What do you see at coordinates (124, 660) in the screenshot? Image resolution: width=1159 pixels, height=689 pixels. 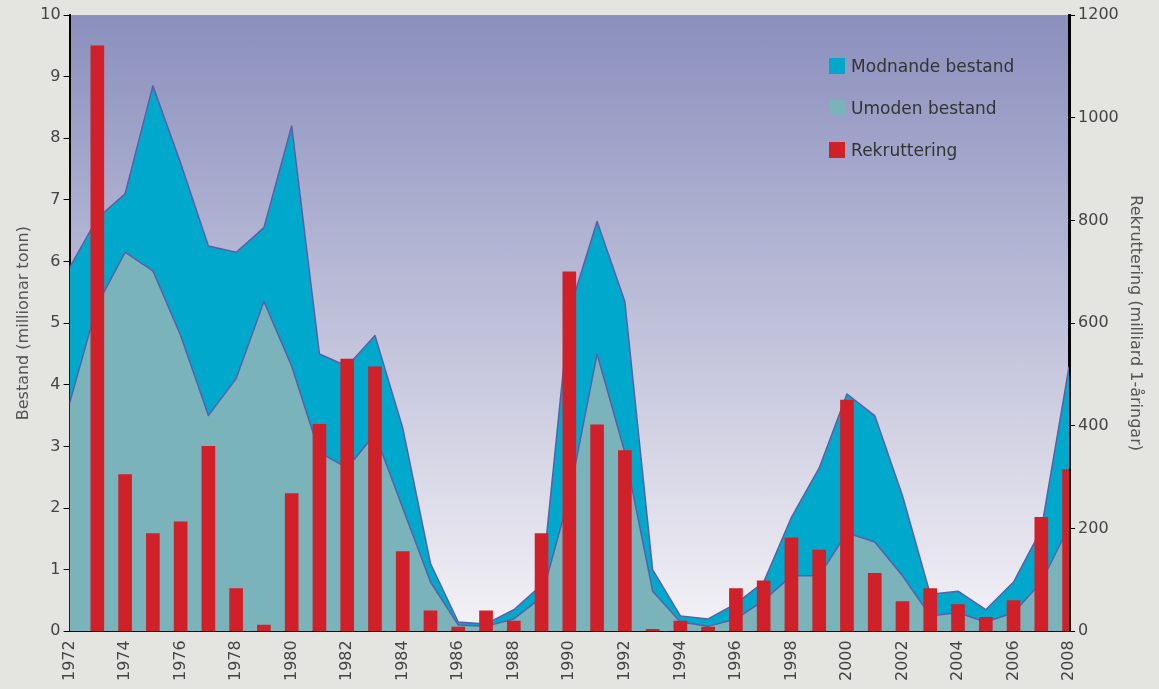 I see `x-tick-label: 1974` at bounding box center [124, 660].